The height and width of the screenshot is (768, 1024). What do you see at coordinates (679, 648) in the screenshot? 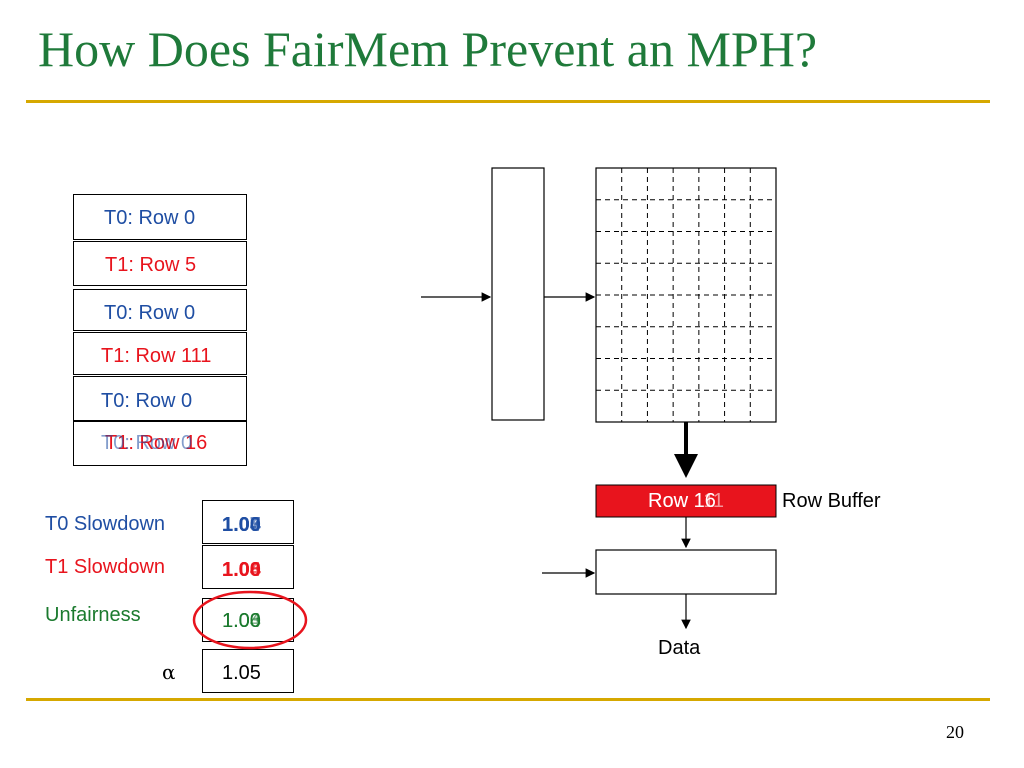
I see `data-label: Data` at bounding box center [679, 648].